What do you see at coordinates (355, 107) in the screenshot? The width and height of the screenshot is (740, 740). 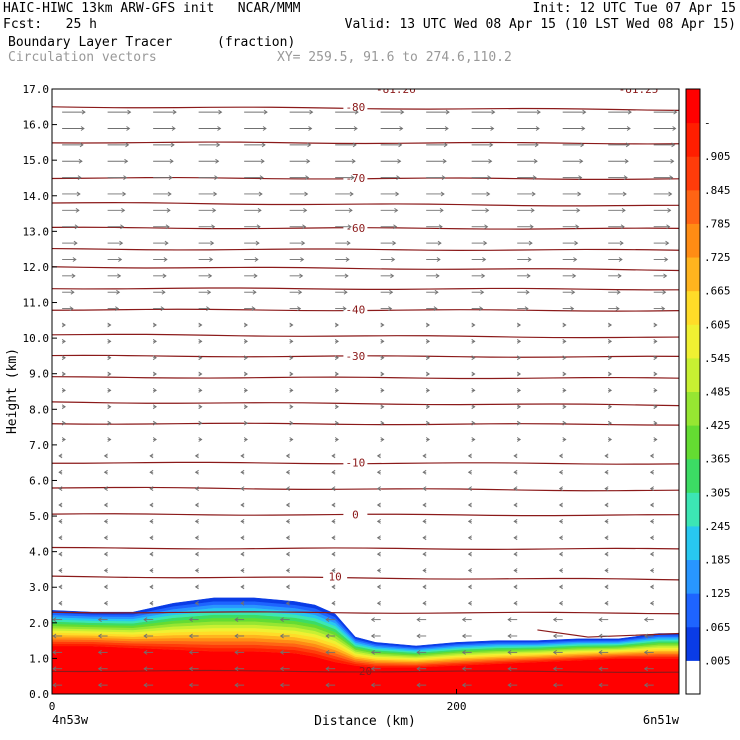 I see `contour-label: -80` at bounding box center [355, 107].